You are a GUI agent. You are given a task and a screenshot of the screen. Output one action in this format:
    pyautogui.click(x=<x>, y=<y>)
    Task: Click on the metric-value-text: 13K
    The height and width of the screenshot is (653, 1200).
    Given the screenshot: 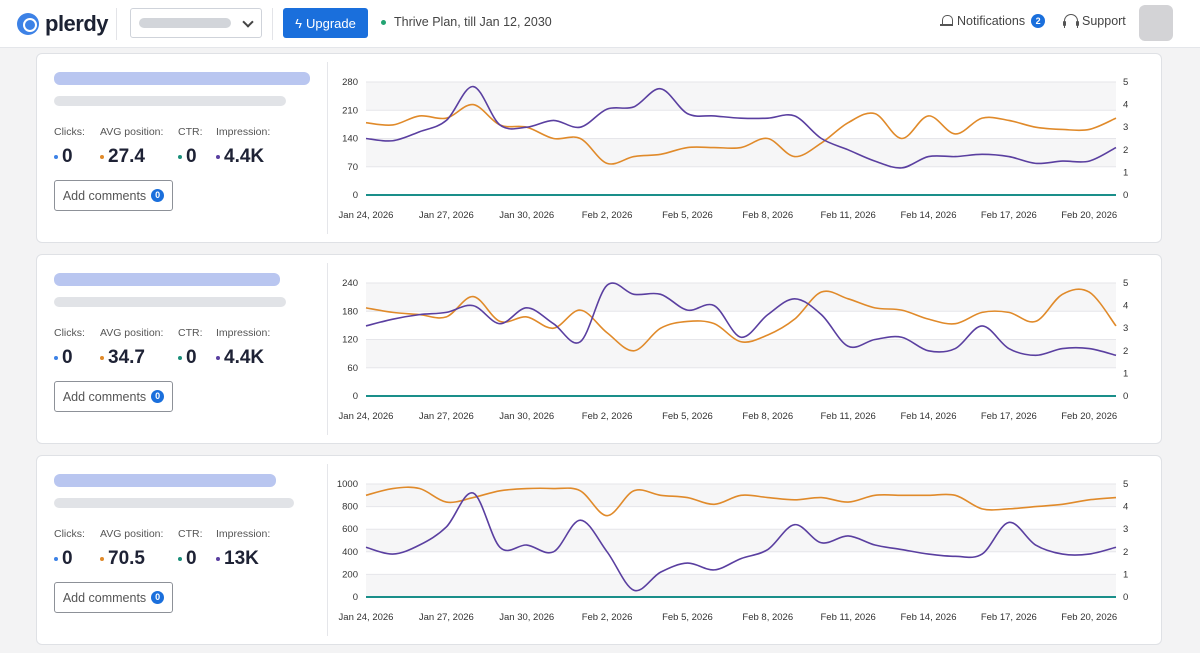 What is the action you would take?
    pyautogui.click(x=241, y=558)
    